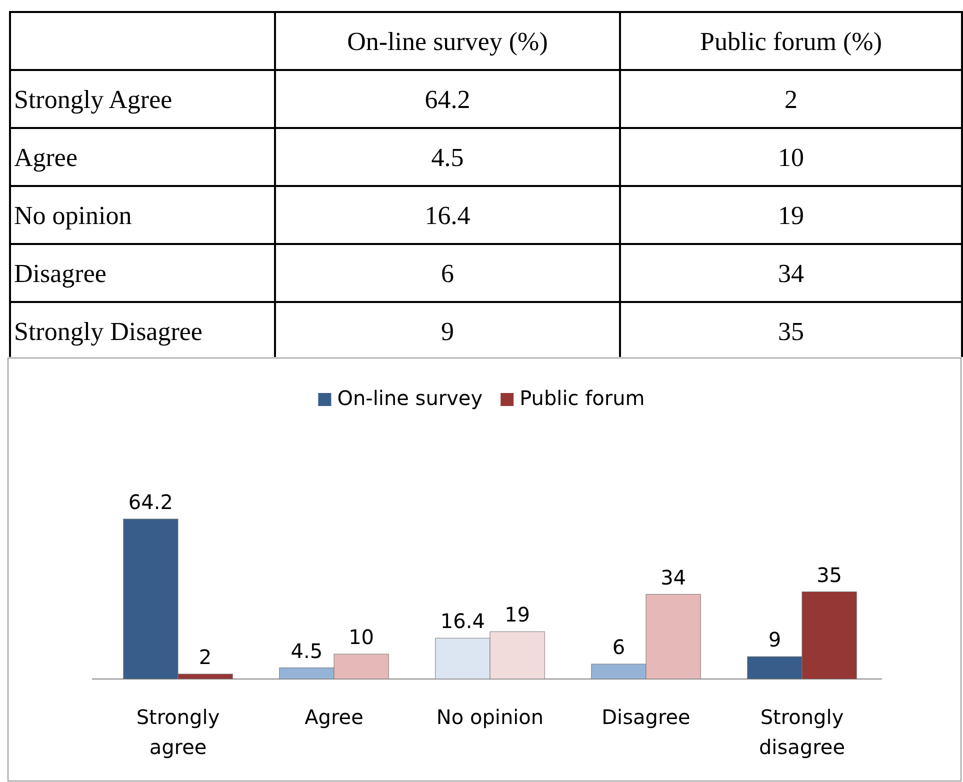 The height and width of the screenshot is (782, 963). Describe the element at coordinates (410, 398) in the screenshot. I see `legend-label: On-line survey` at that location.